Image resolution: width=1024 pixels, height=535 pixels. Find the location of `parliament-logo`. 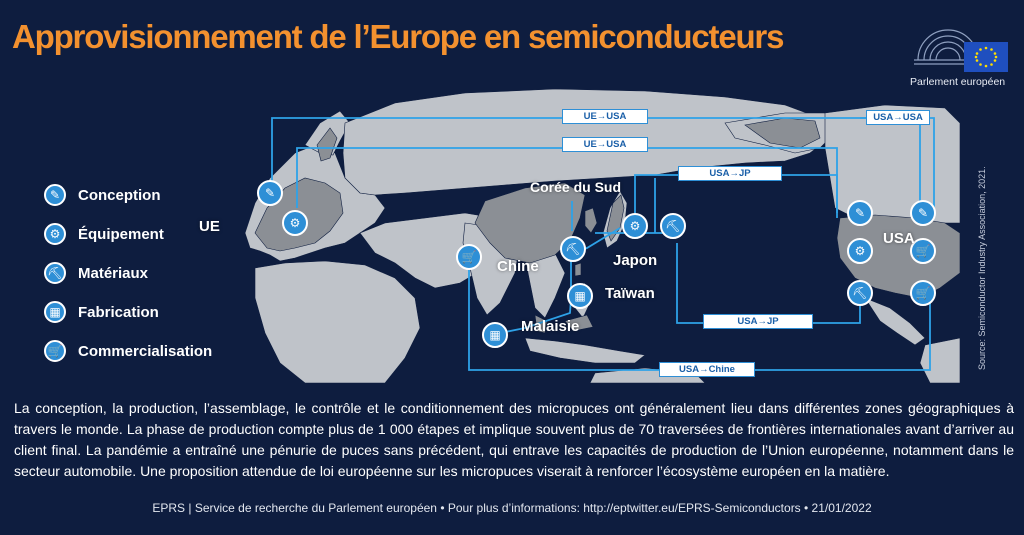

parliament-logo is located at coordinates (957, 54).